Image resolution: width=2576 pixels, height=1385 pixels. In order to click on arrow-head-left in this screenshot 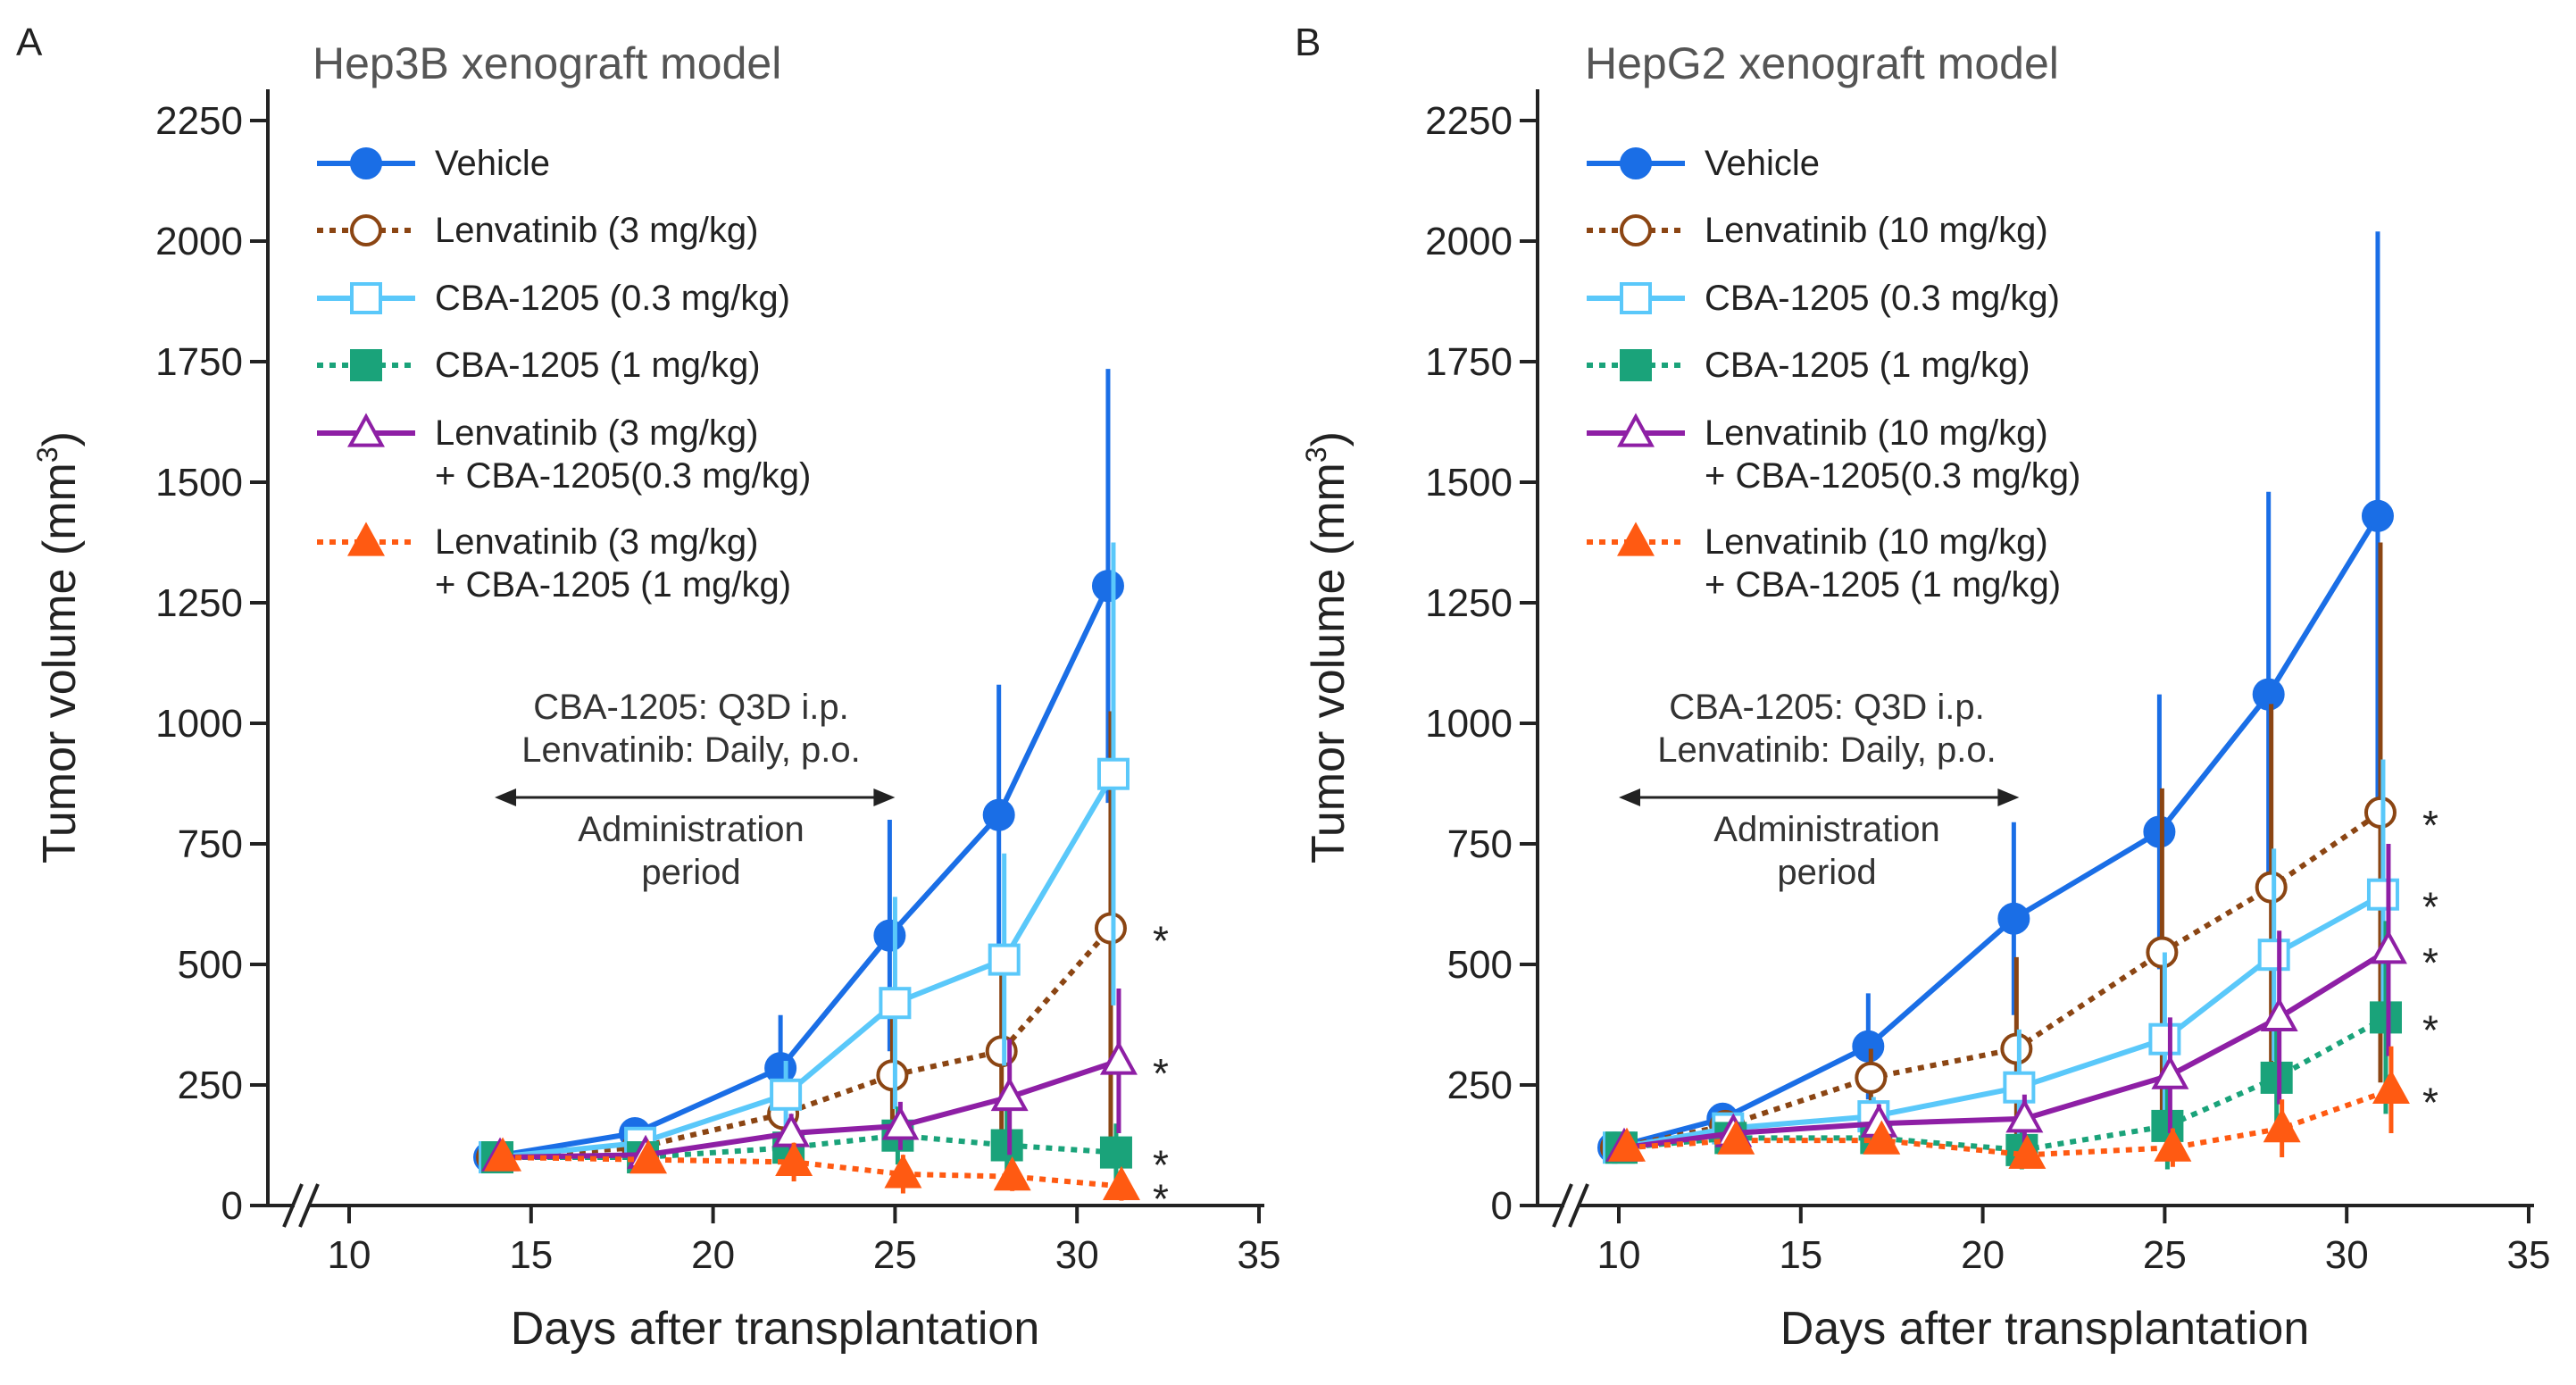, I will do `click(506, 797)`.